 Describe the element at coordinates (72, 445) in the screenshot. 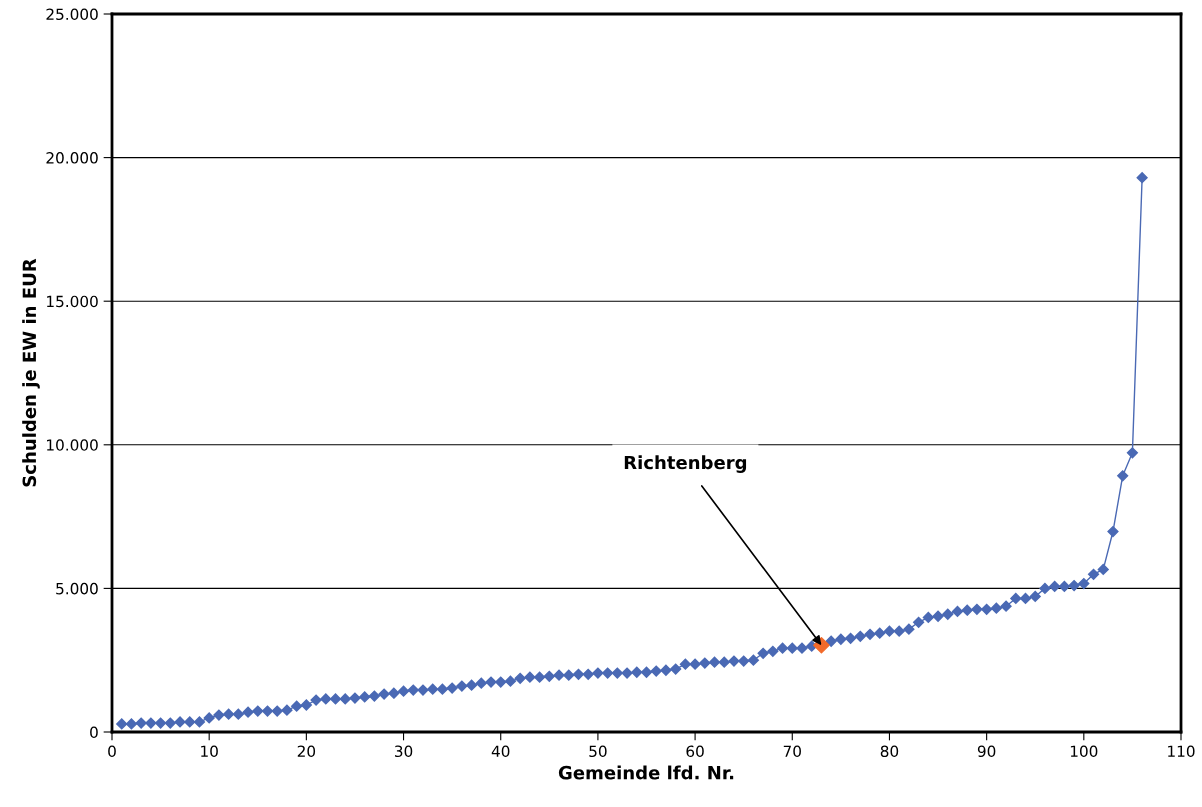

I see `y-tick-label: 10.000` at that location.